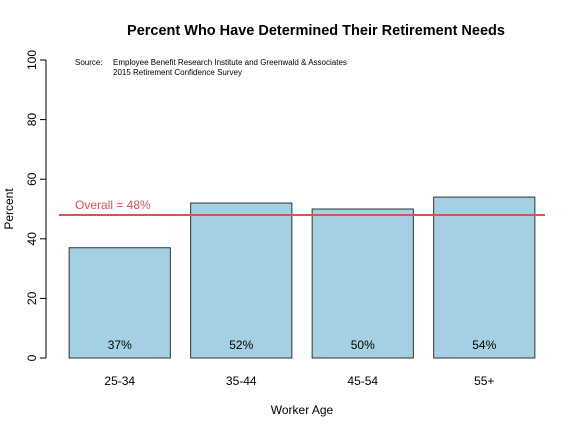  What do you see at coordinates (241, 381) in the screenshot?
I see `x-tick-label: 35-44` at bounding box center [241, 381].